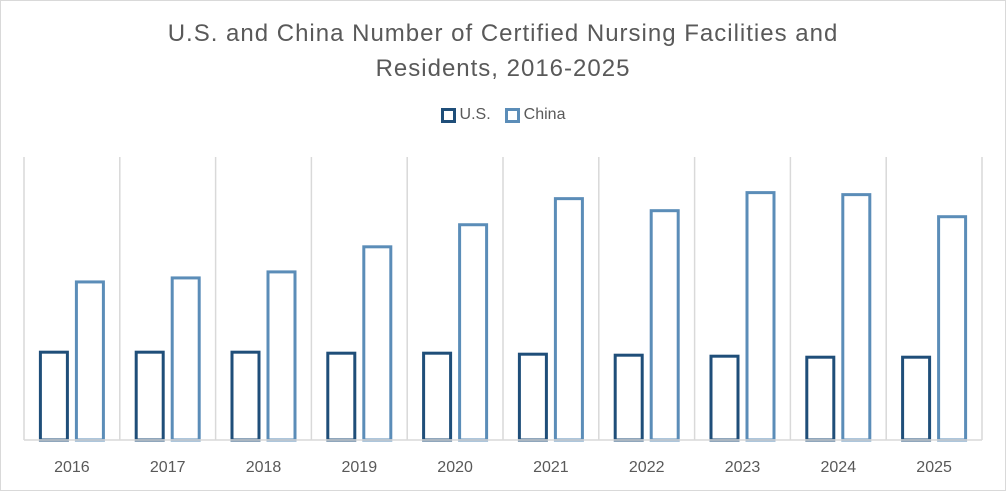  I want to click on bar-china-2020, so click(473, 332).